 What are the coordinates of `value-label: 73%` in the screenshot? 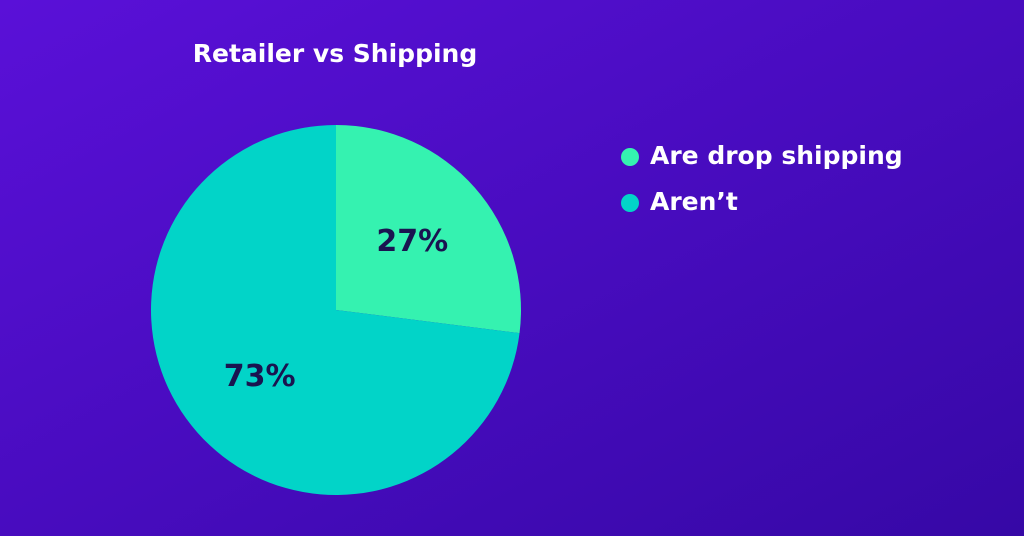 It's located at (260, 376).